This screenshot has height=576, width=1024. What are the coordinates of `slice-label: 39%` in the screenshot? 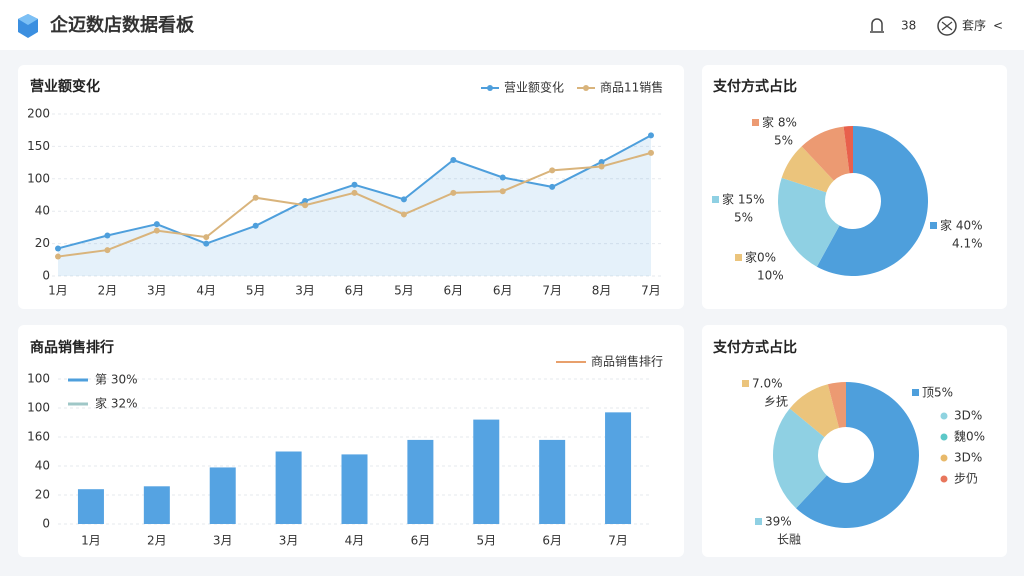 It's located at (778, 522).